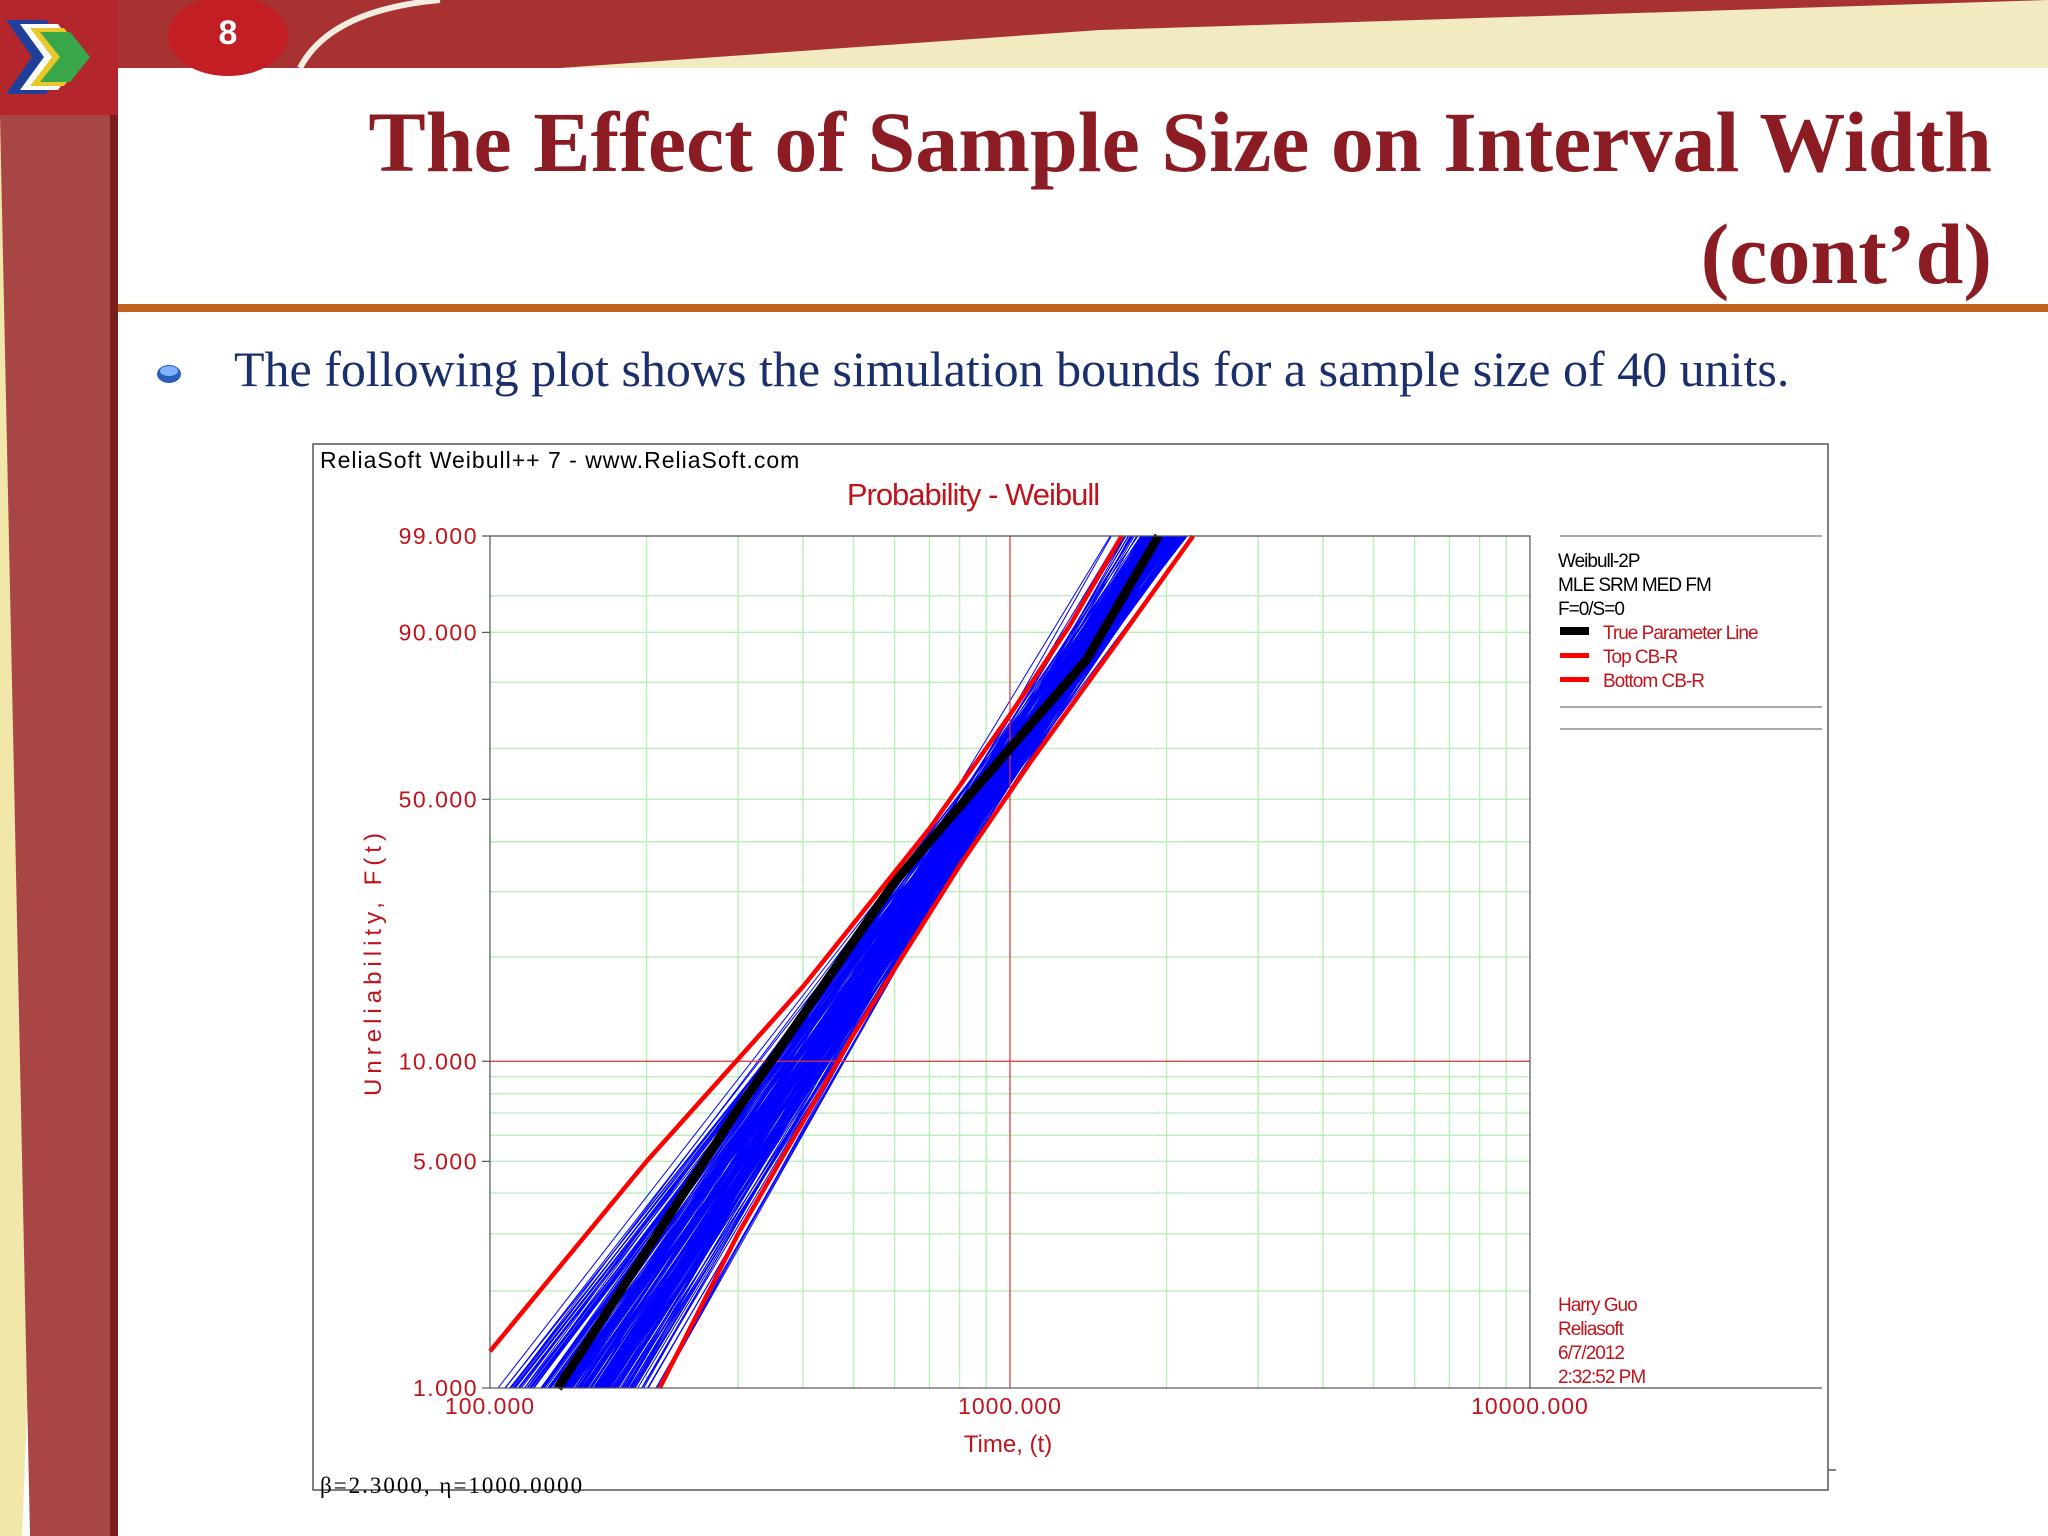 This screenshot has width=2048, height=1536. I want to click on x-tick-label: 100.000, so click(490, 1406).